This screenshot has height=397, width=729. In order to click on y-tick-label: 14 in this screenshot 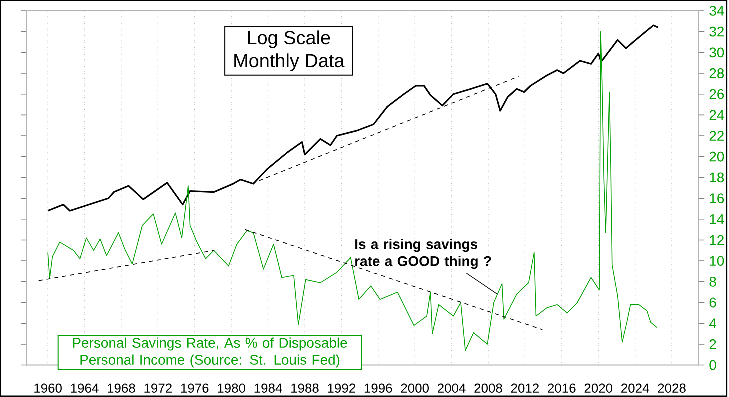, I will do `click(717, 219)`.